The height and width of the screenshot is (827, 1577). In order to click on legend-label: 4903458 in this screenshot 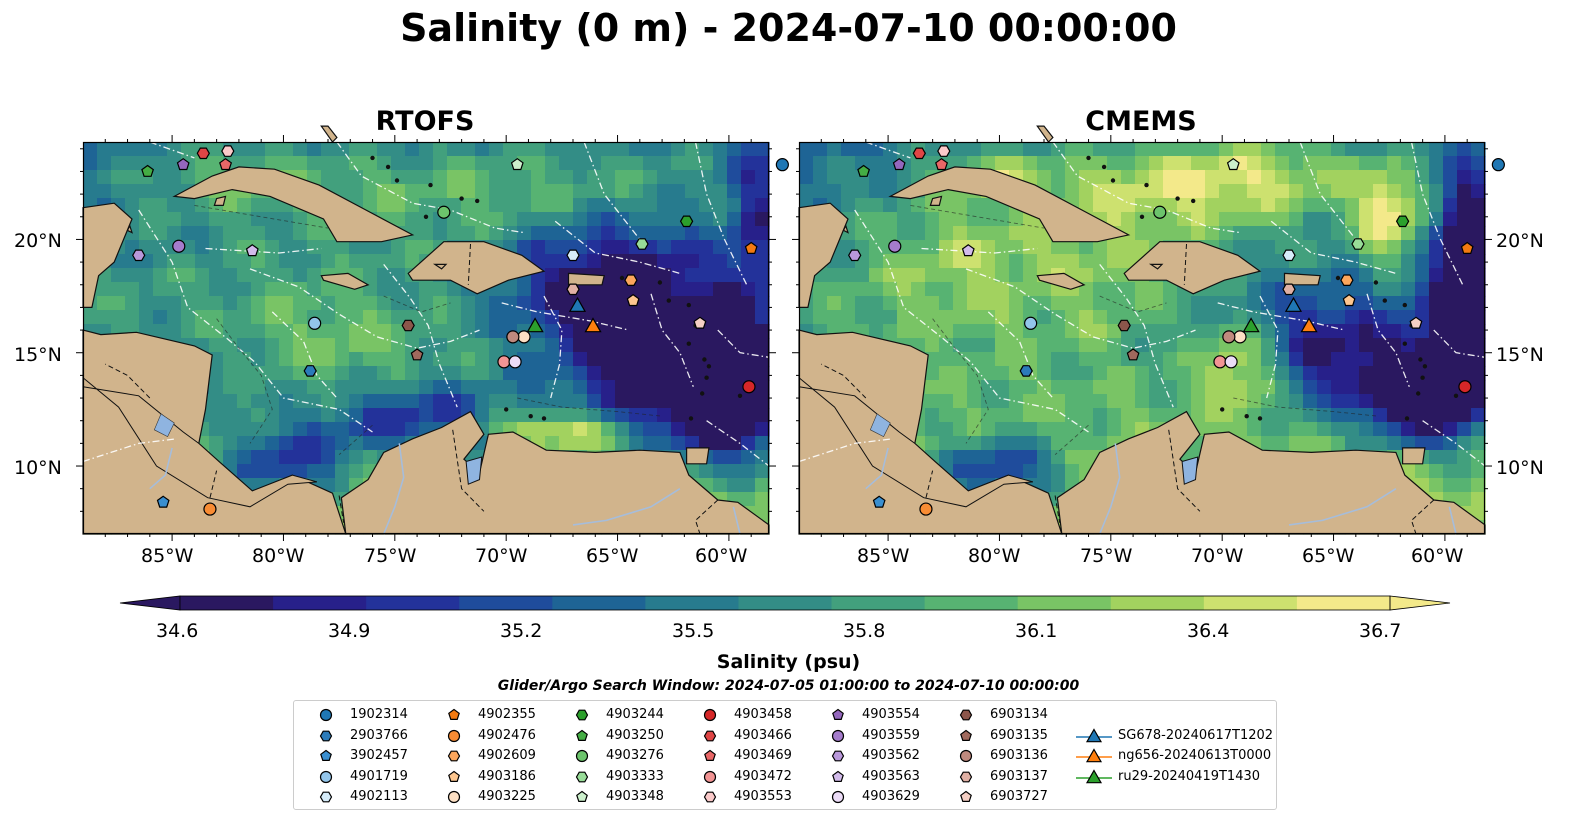, I will do `click(763, 714)`.